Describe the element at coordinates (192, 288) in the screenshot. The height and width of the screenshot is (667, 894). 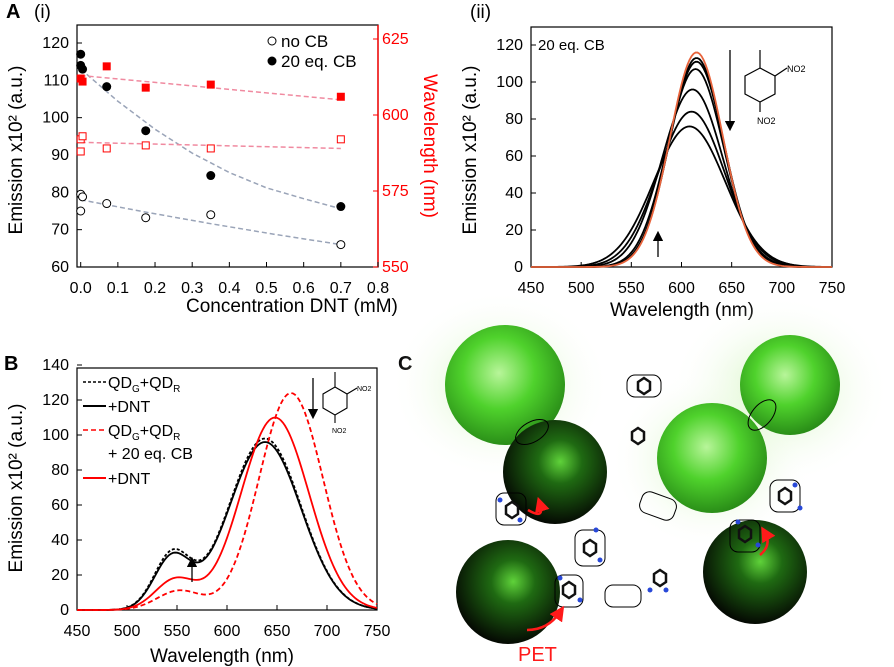
I see `x-tick-label: 0.3` at that location.